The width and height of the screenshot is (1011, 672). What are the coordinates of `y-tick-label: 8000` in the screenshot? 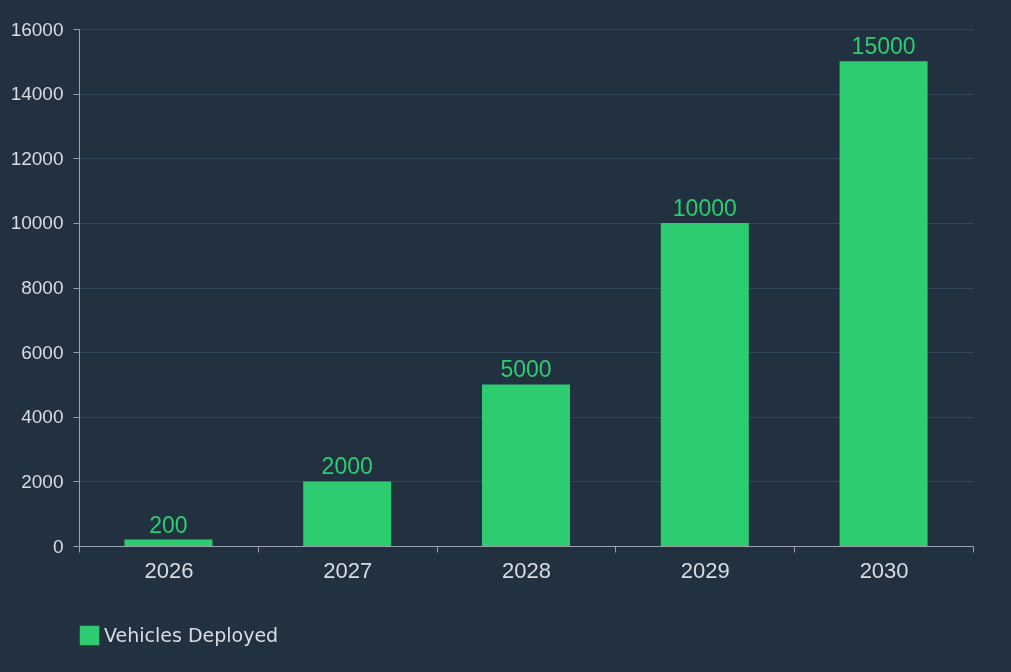 It's located at (42, 287).